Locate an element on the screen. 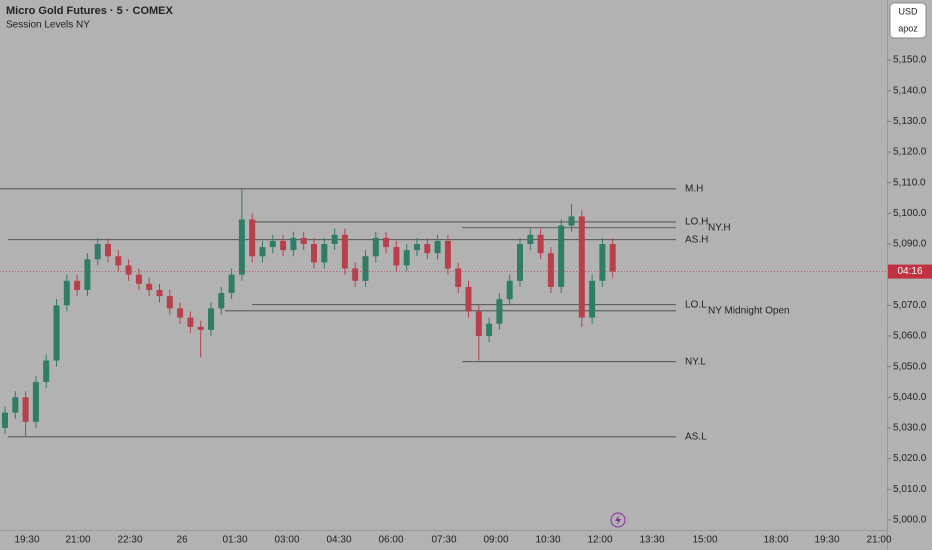  level-label: LO.L is located at coordinates (696, 304).